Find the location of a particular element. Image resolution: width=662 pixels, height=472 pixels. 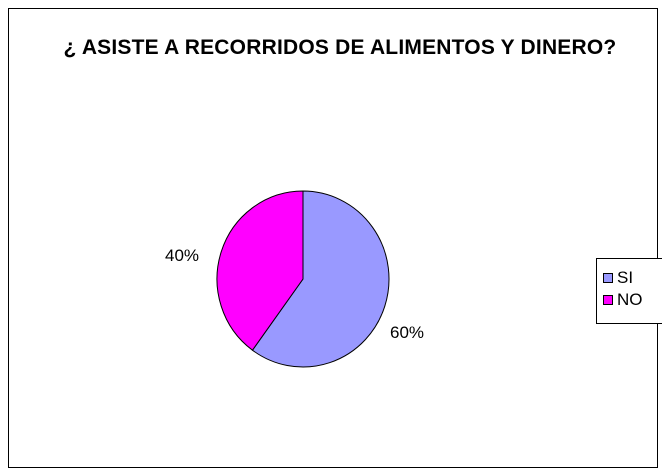

legend-swatch-si is located at coordinates (608, 278).